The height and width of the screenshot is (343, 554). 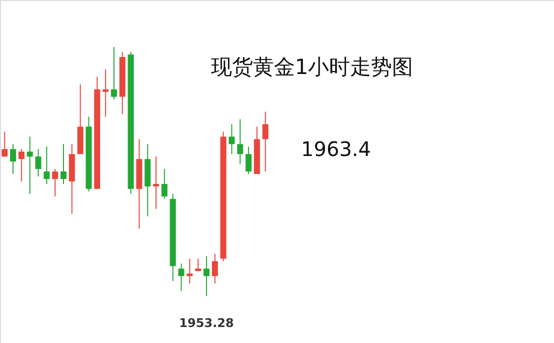 What do you see at coordinates (336, 149) in the screenshot?
I see `text: 1963.4` at bounding box center [336, 149].